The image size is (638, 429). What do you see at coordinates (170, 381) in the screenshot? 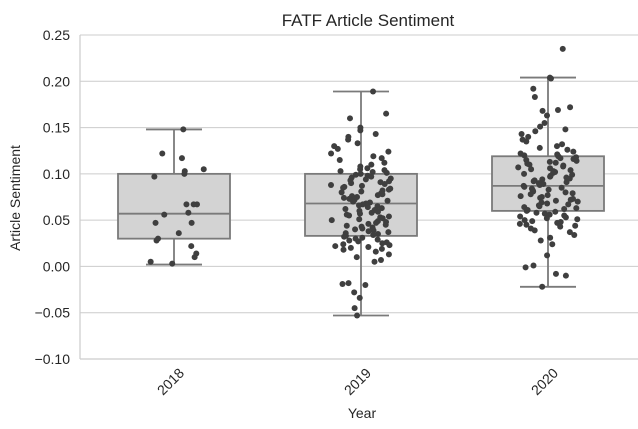
I see `x-tick-label-2018: 2018` at bounding box center [170, 381].